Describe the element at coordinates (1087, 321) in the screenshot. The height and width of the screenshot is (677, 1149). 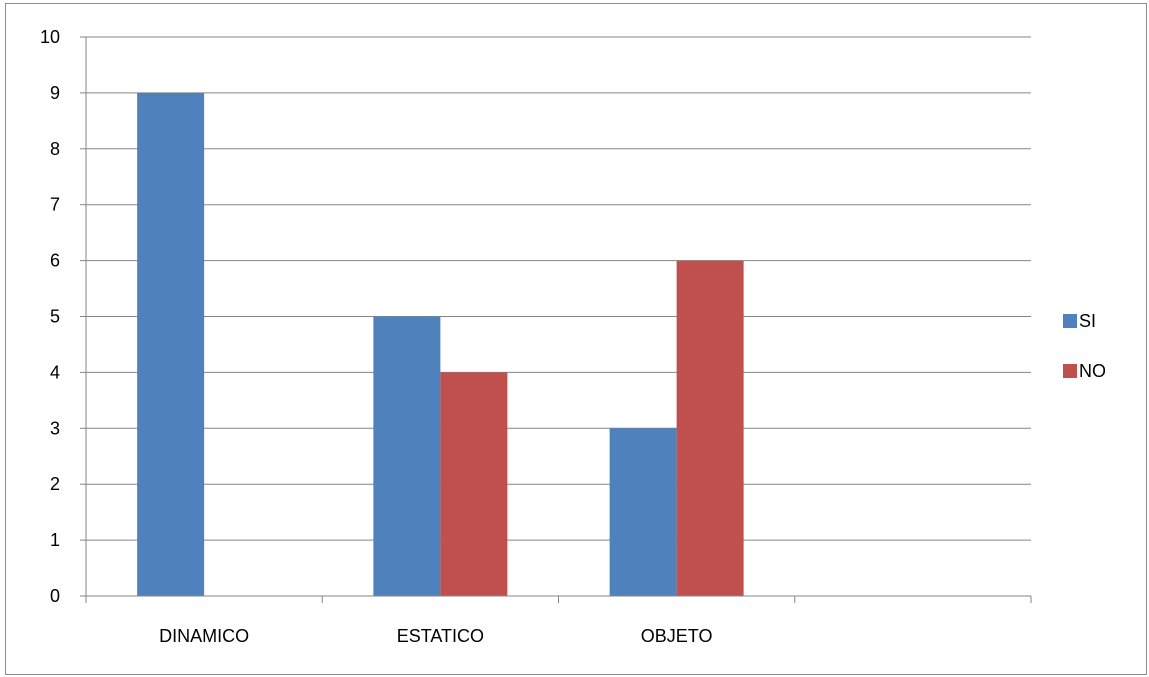
I see `legend-label-si: SI` at that location.